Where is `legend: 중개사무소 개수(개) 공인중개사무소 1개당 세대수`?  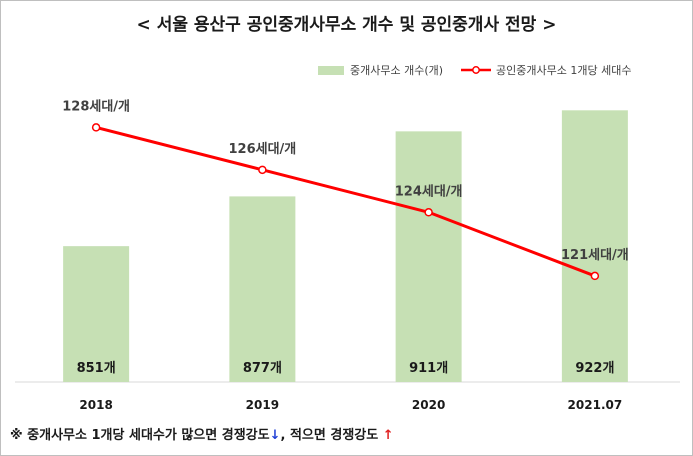 legend: 중개사무소 개수(개) 공인중개사무소 1개당 세대수 is located at coordinates (483, 70).